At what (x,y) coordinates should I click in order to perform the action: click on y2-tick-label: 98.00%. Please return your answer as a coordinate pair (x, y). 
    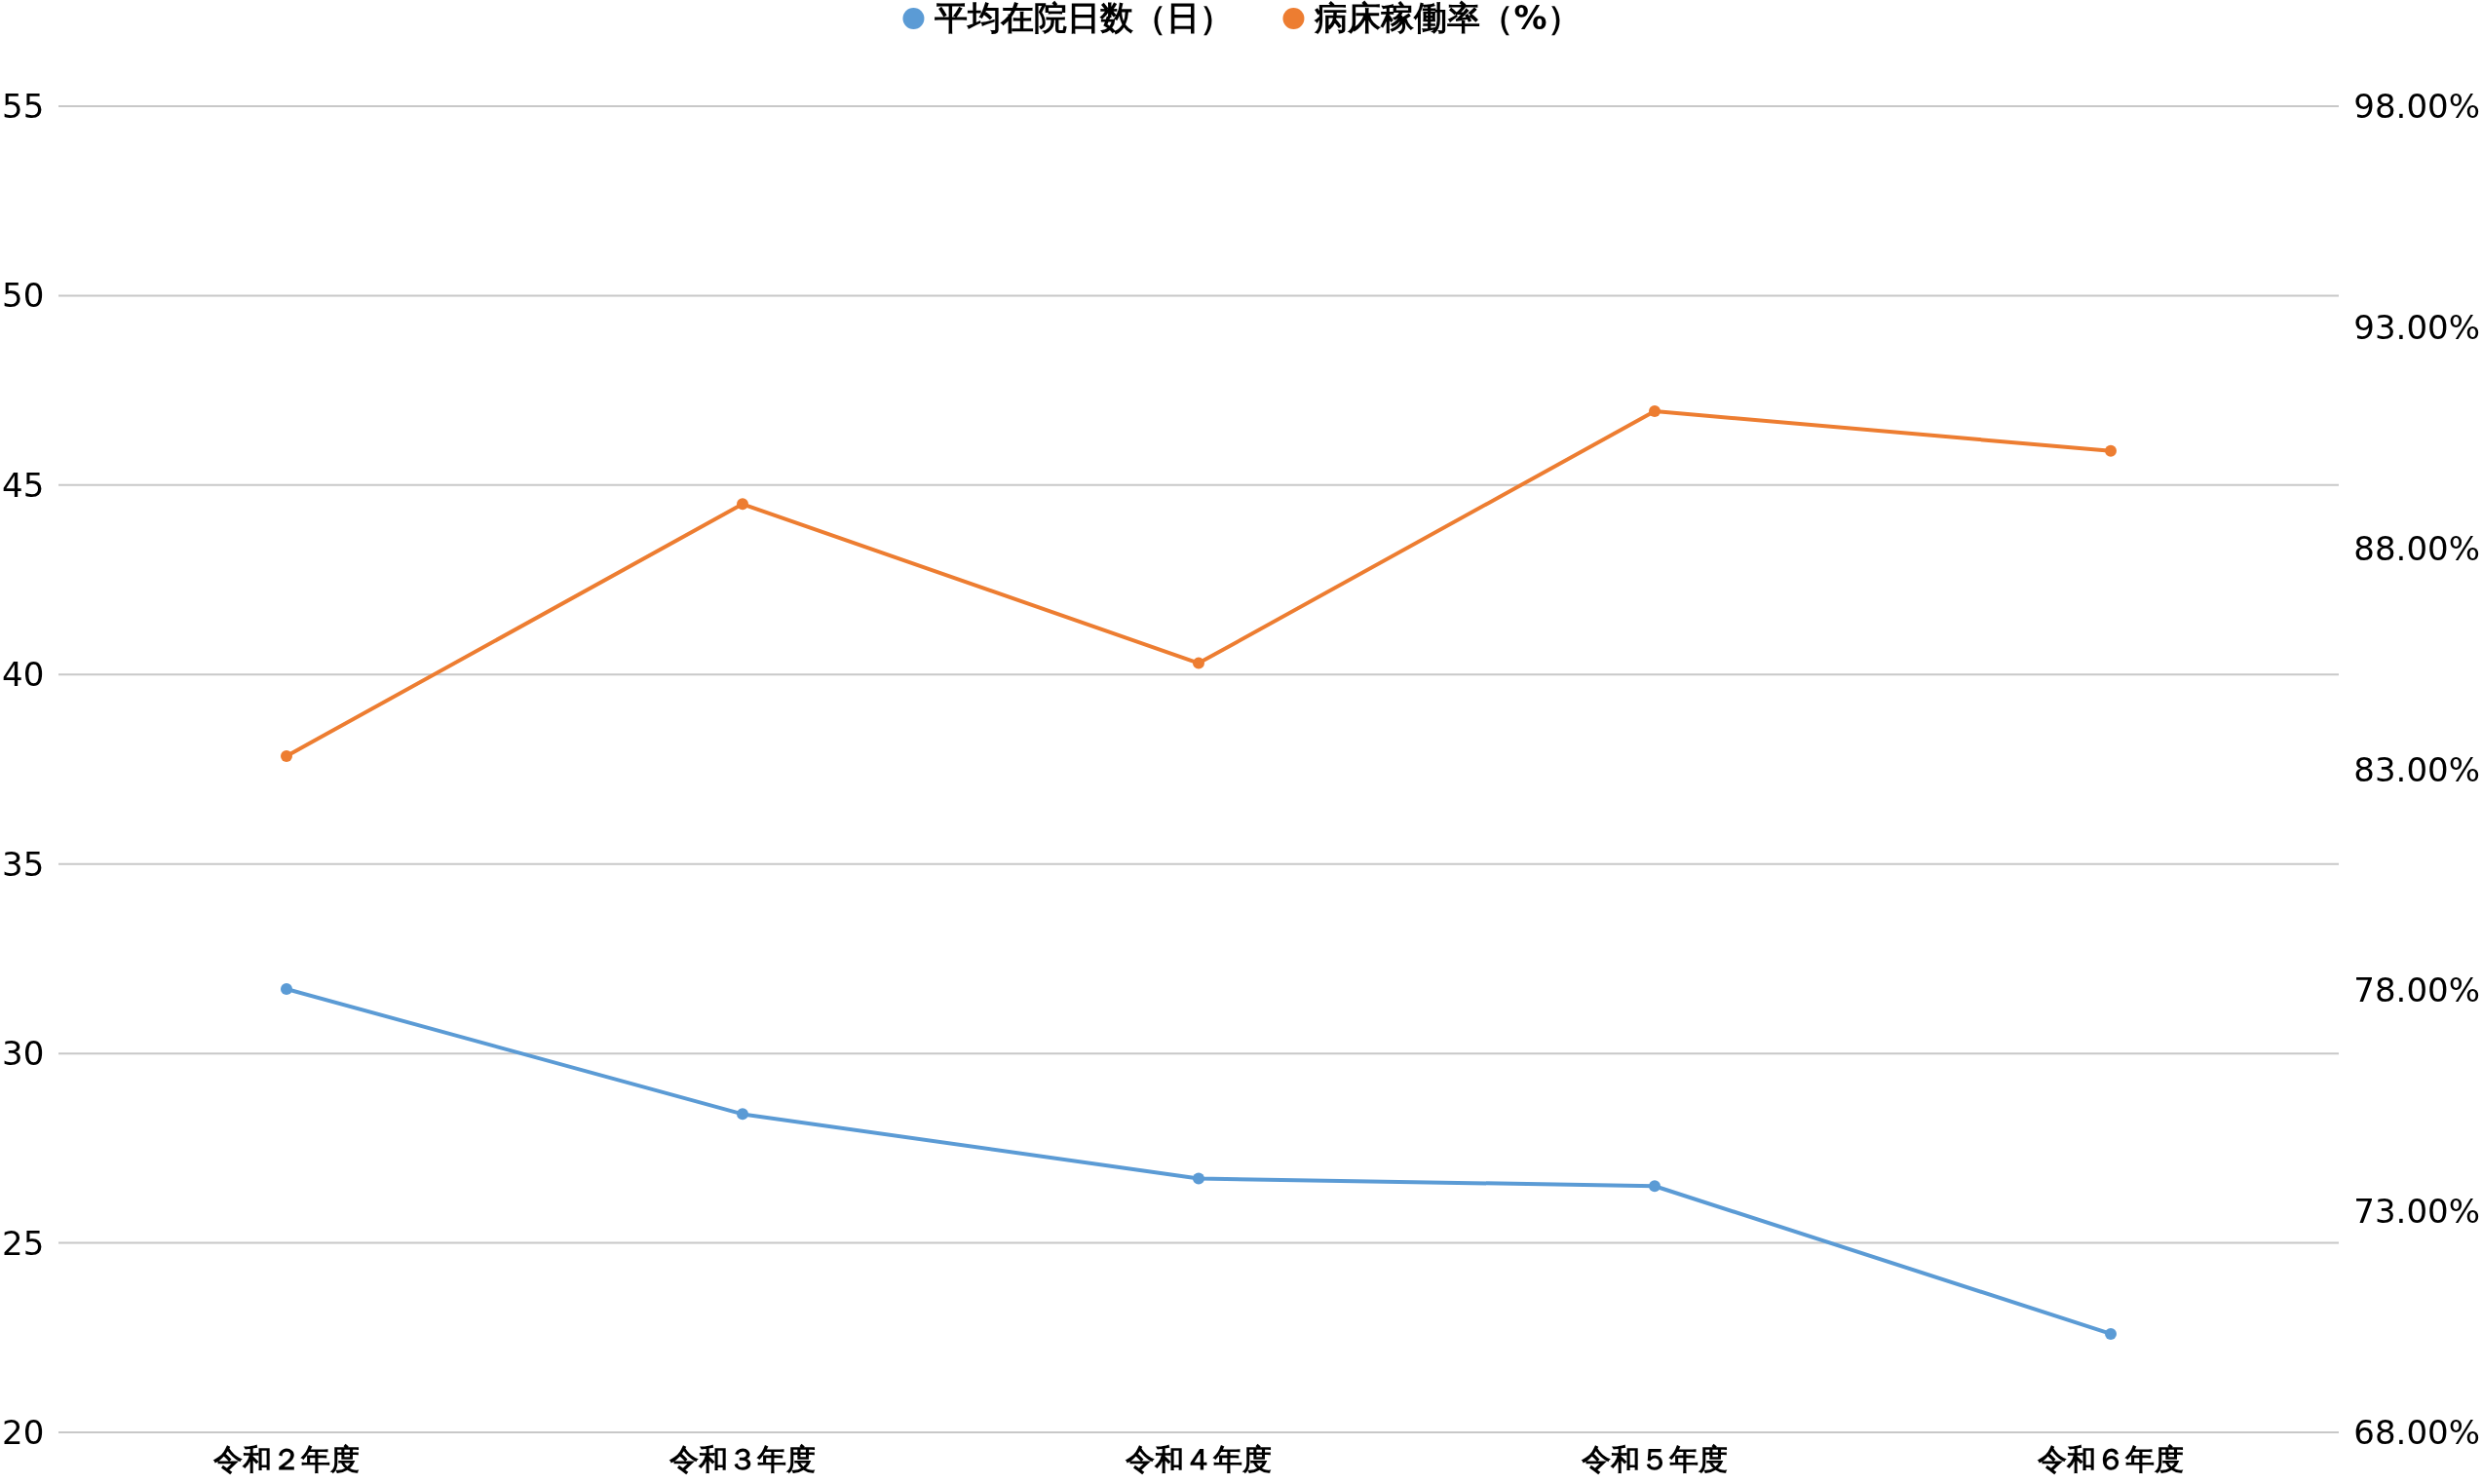
    Looking at the image, I should click on (2416, 106).